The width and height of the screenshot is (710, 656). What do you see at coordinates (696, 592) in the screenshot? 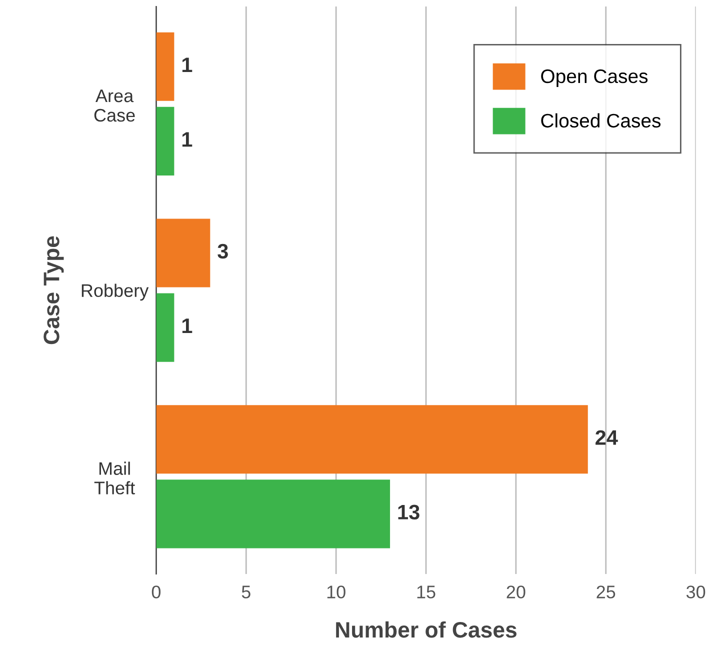
I see `x-tick-label: 30` at bounding box center [696, 592].